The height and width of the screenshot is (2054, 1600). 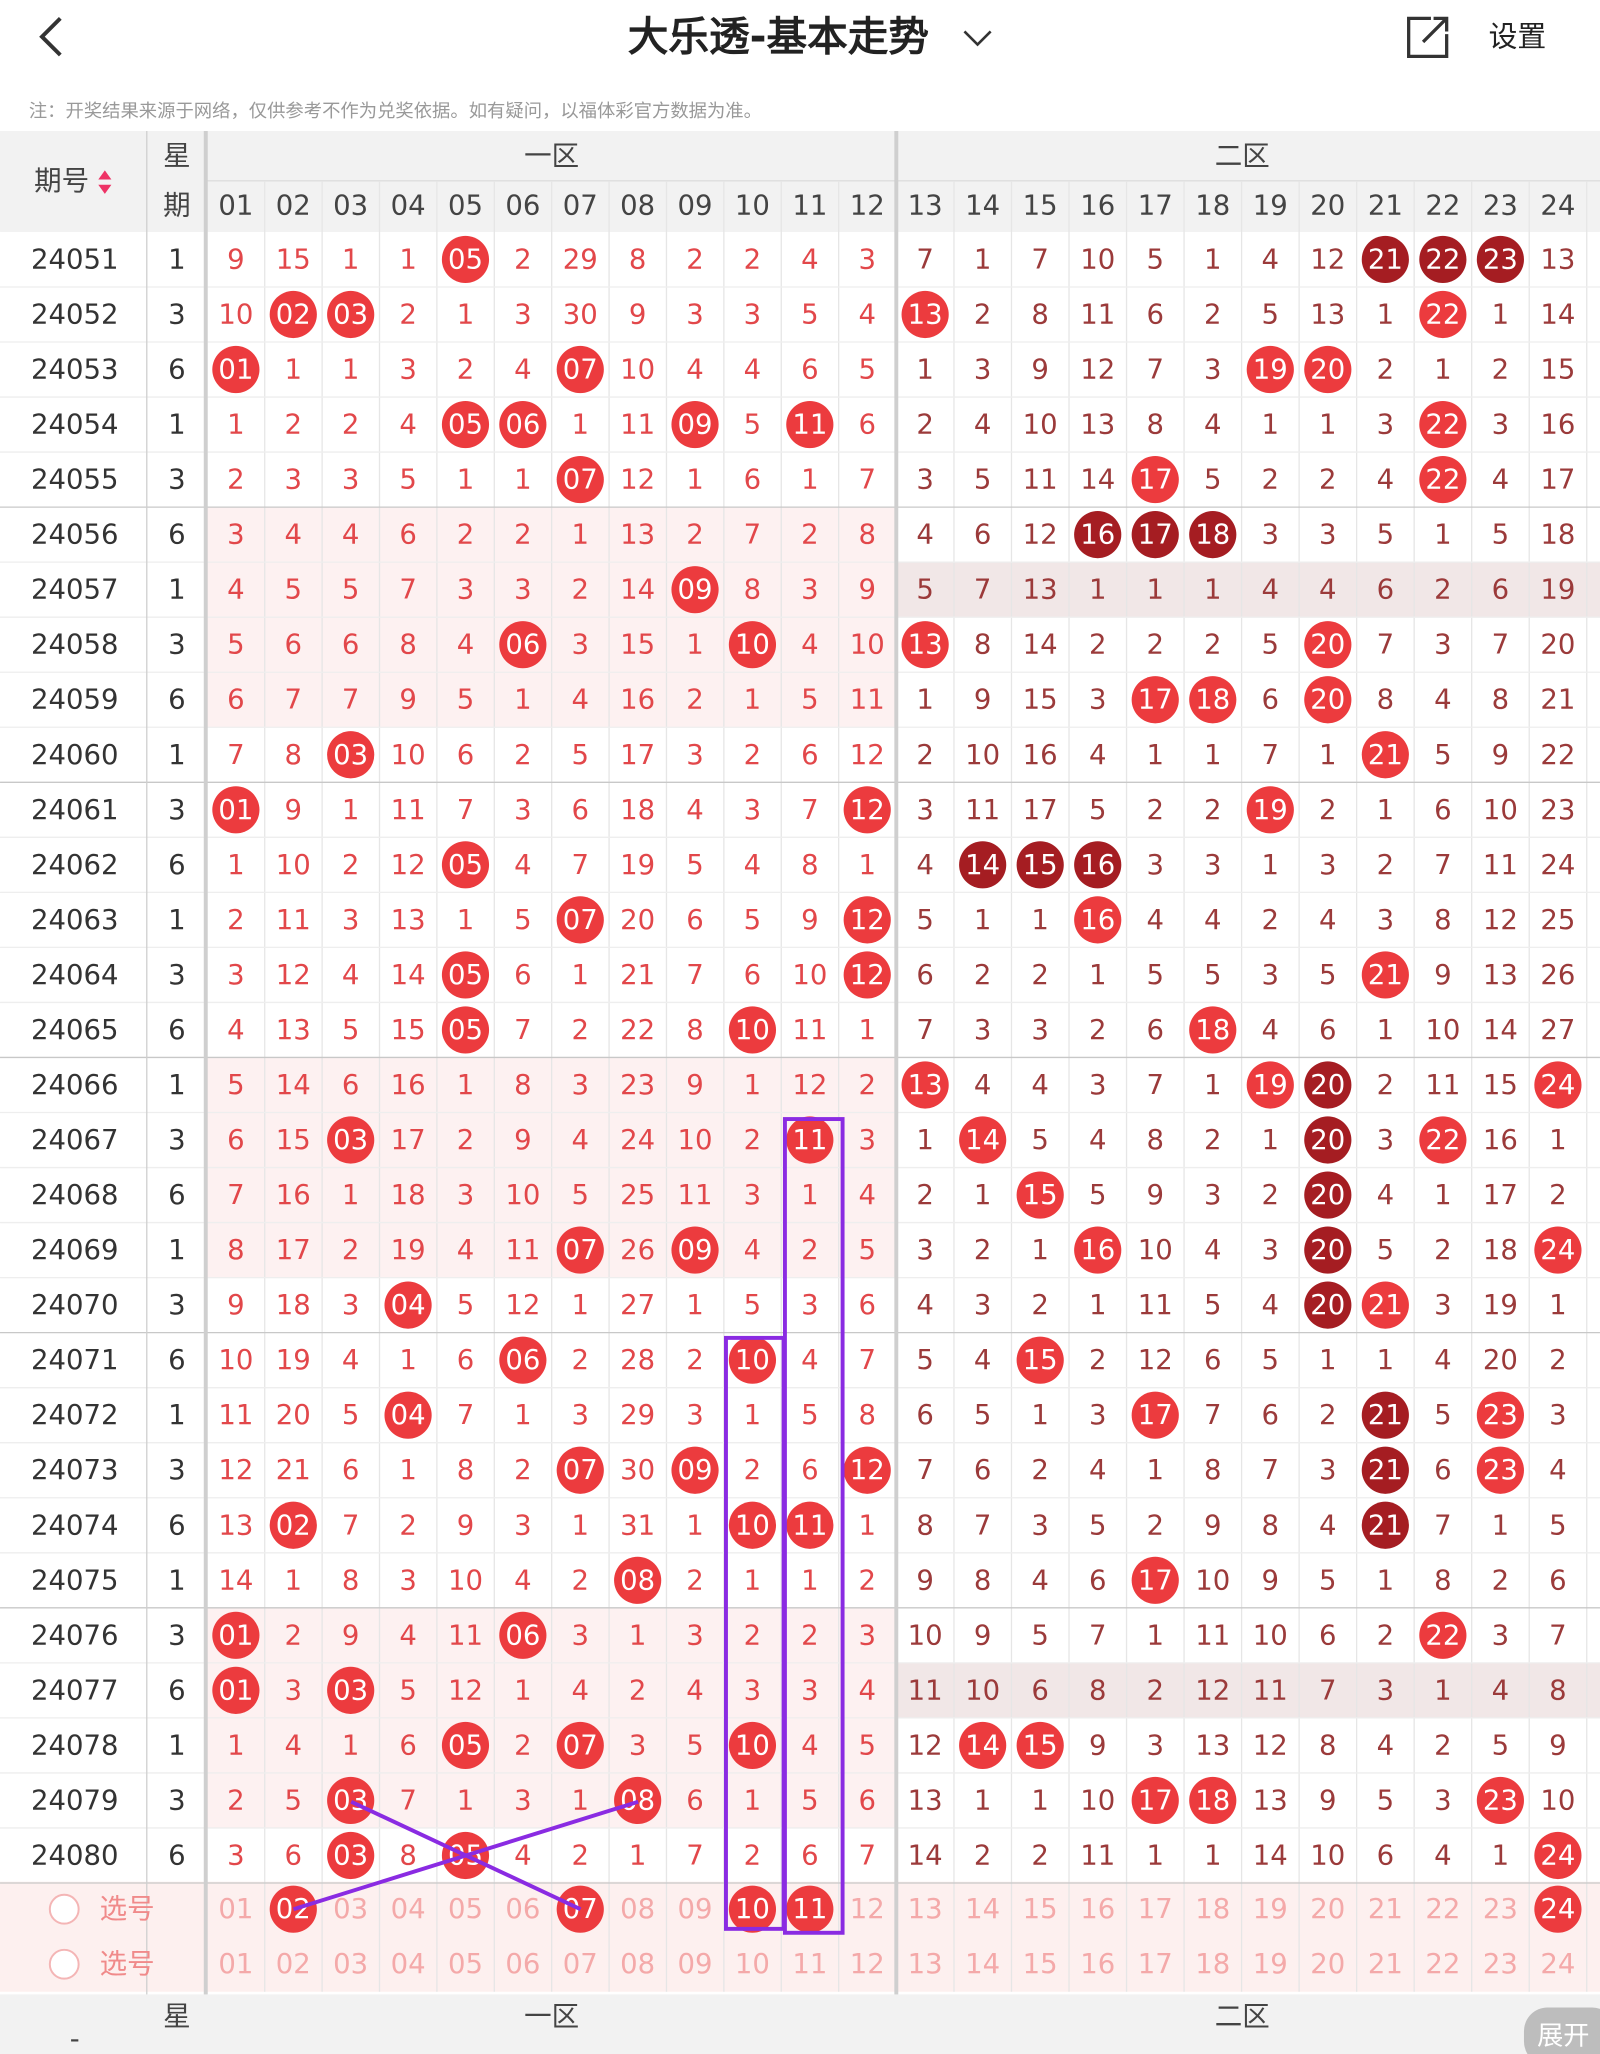 I want to click on page-title: 大乐透-基本走势, so click(x=778, y=37).